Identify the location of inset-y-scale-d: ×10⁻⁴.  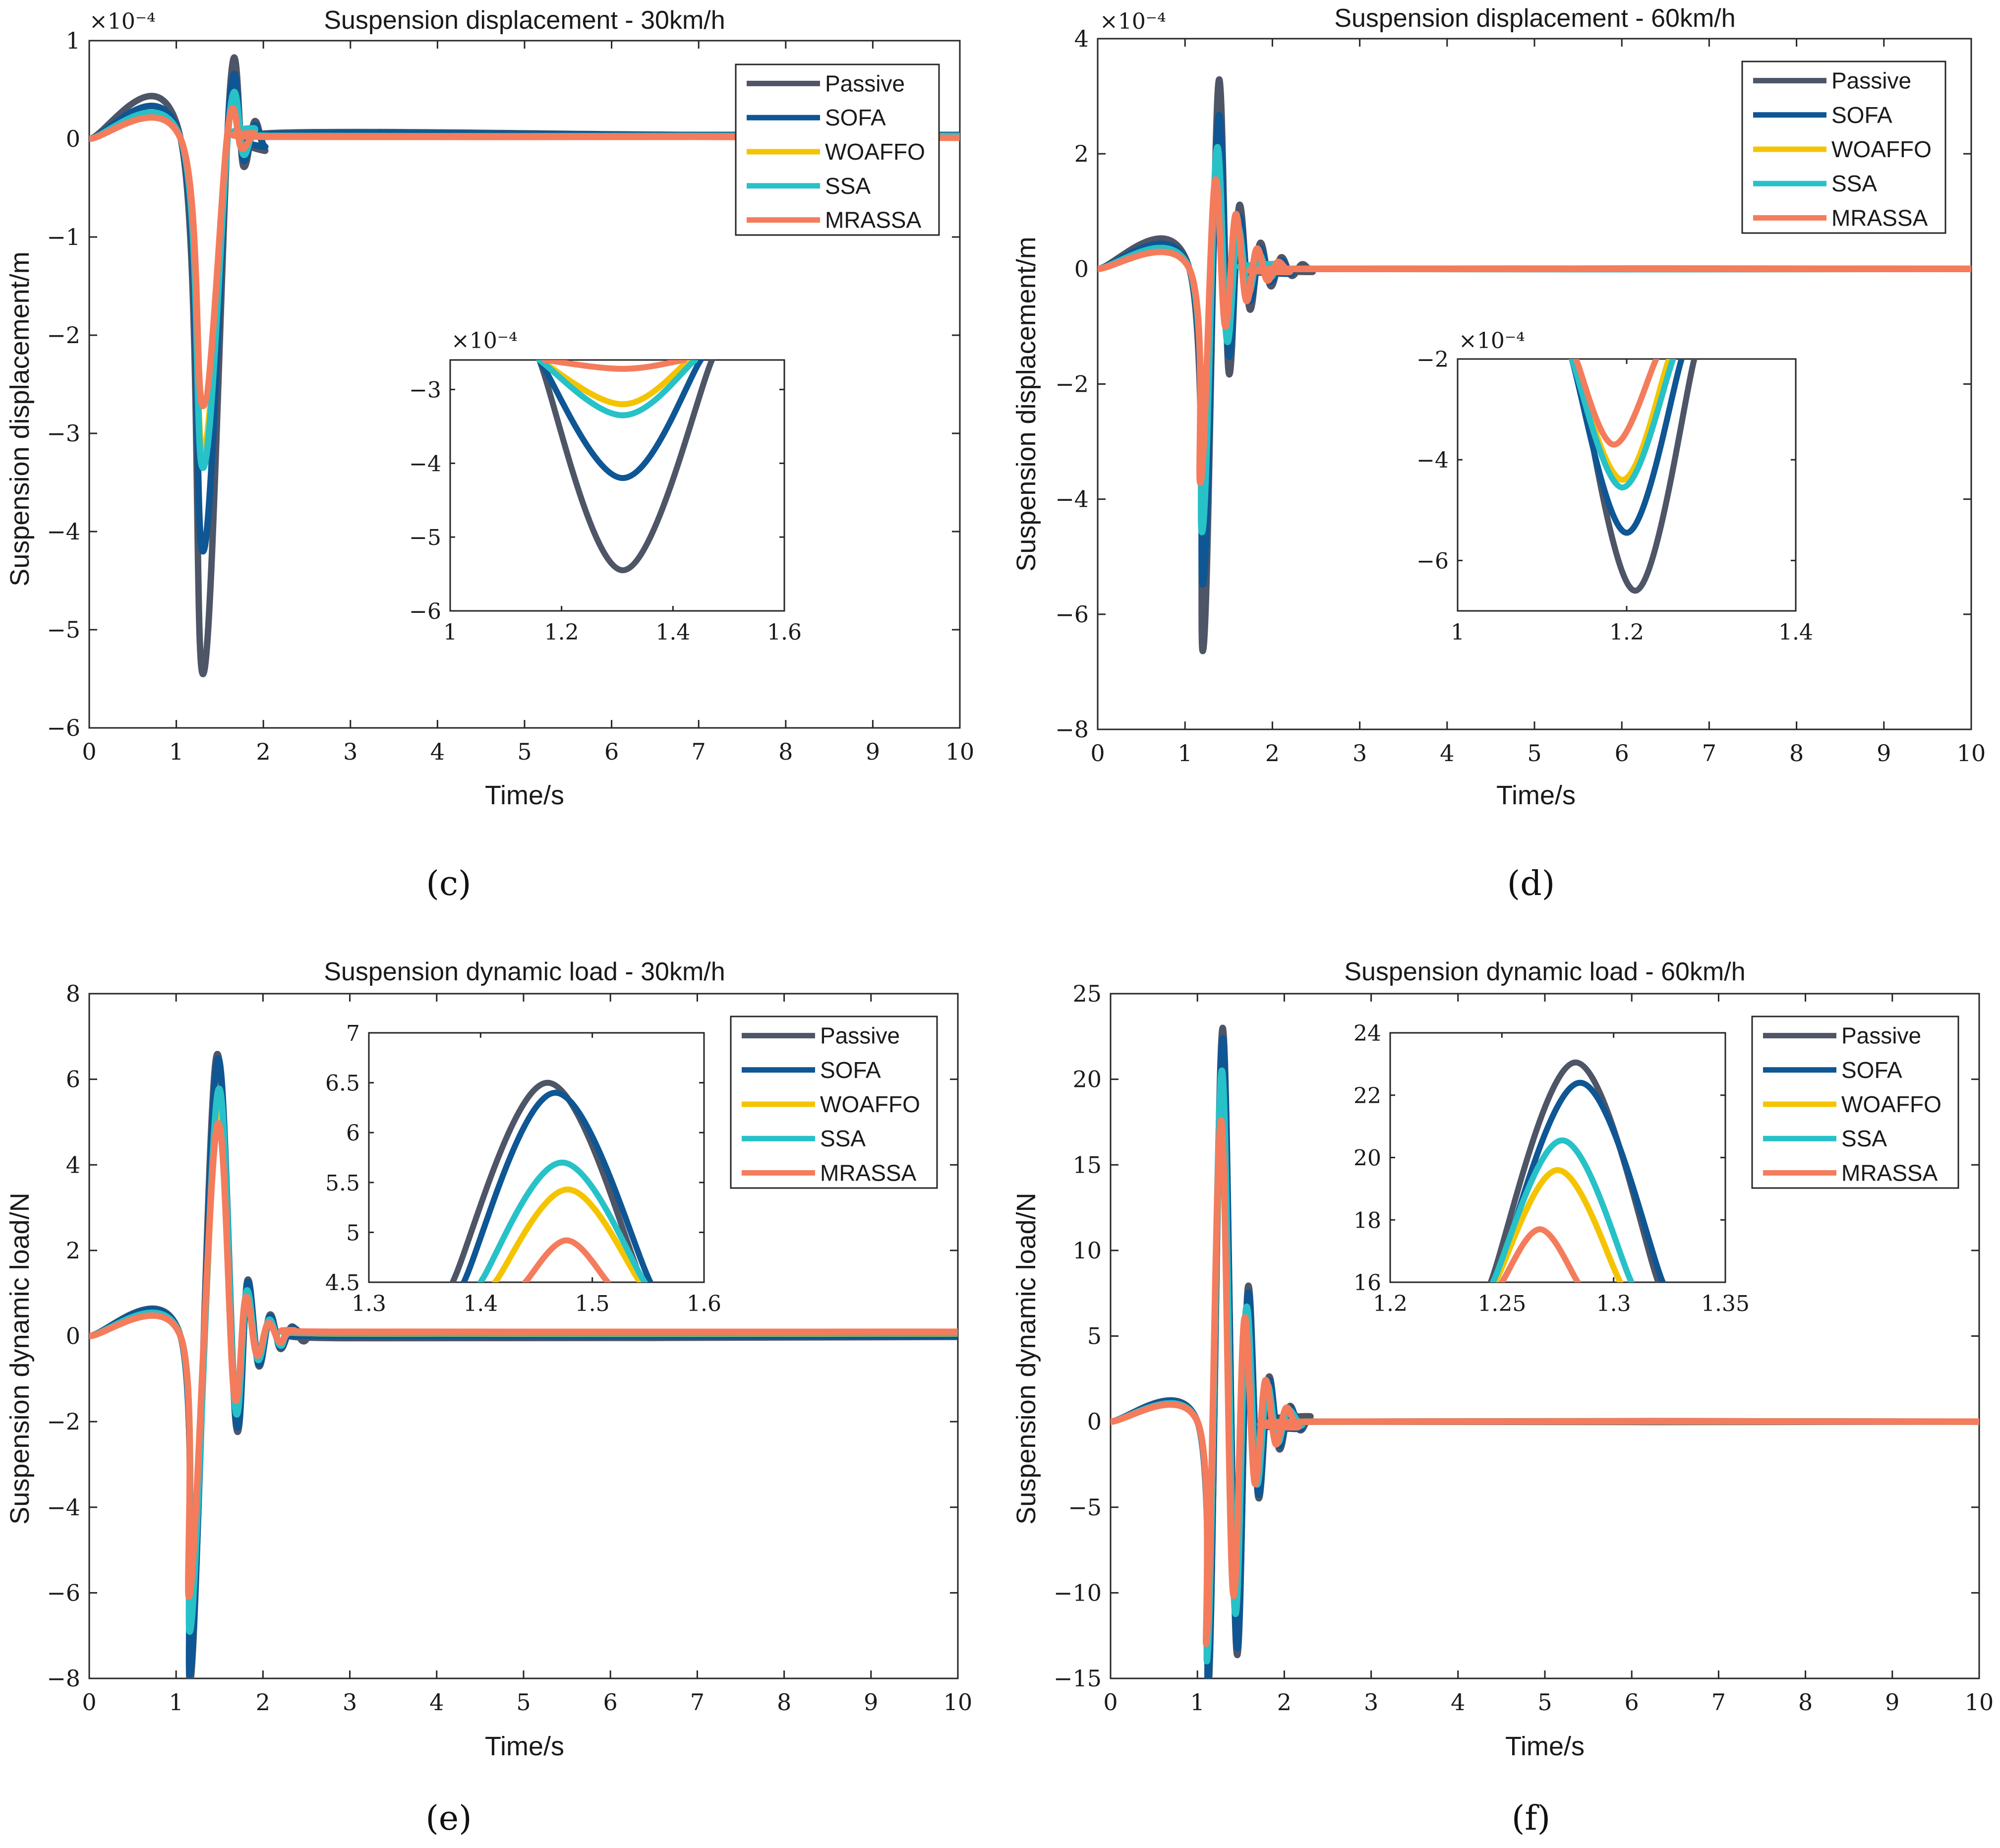
(1492, 341).